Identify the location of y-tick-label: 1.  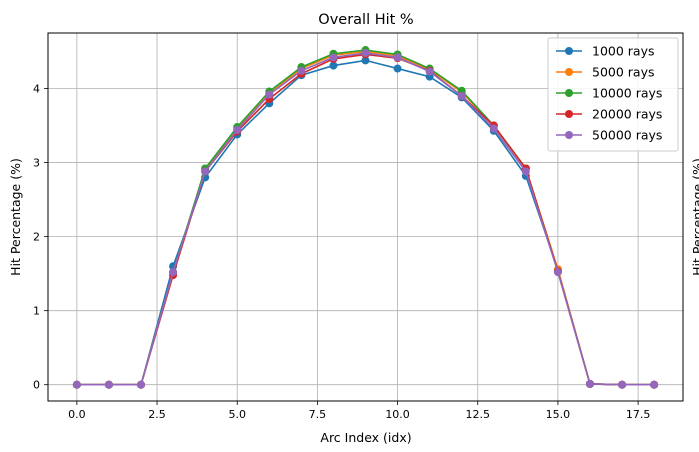
(36, 311).